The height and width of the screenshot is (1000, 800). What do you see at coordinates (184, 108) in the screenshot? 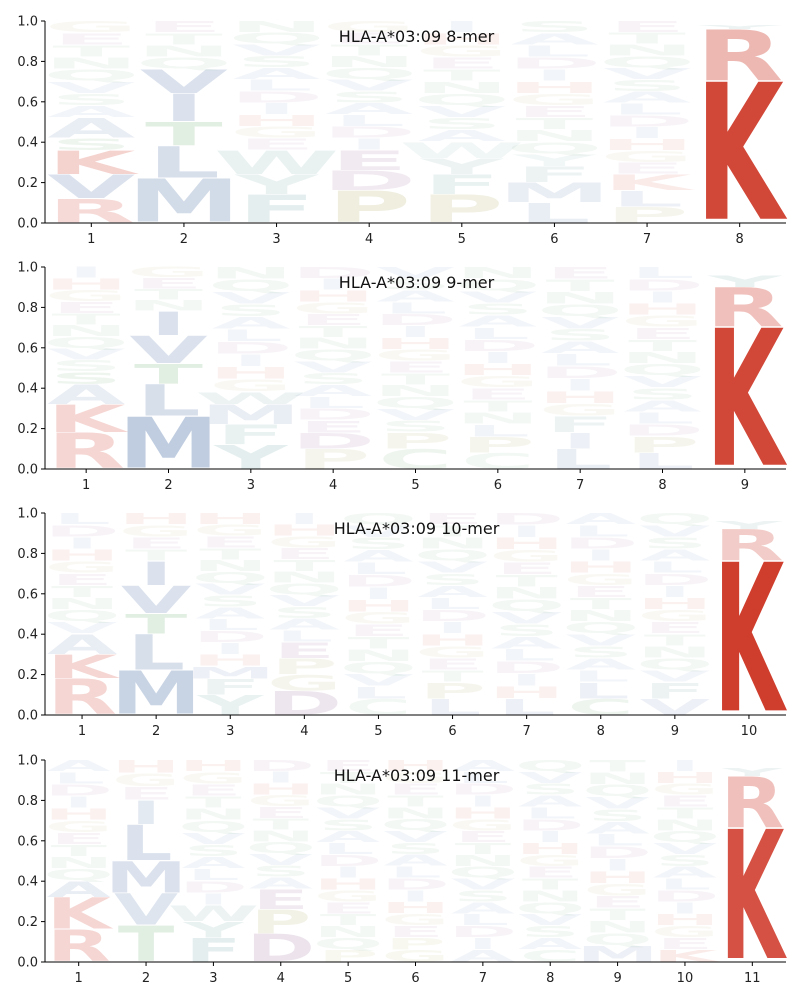
I see `logo-letter-i: I` at bounding box center [184, 108].